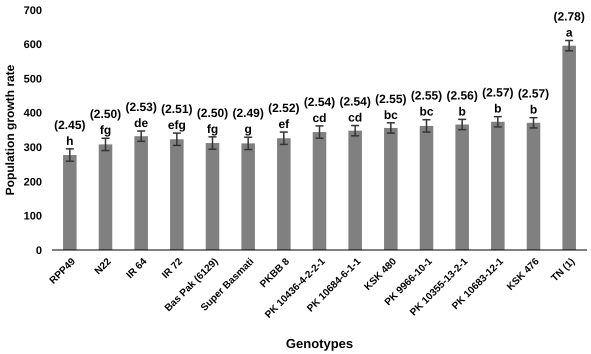  What do you see at coordinates (284, 116) in the screenshot?
I see `annotation: (2.52) ef` at bounding box center [284, 116].